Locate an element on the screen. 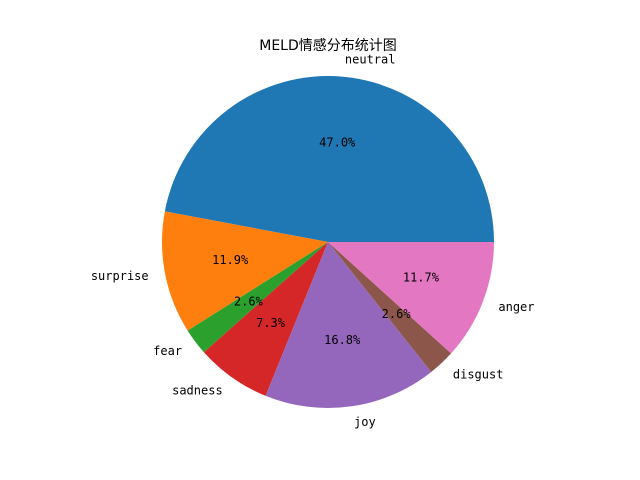  slice-label-disgust: disgust is located at coordinates (478, 375).